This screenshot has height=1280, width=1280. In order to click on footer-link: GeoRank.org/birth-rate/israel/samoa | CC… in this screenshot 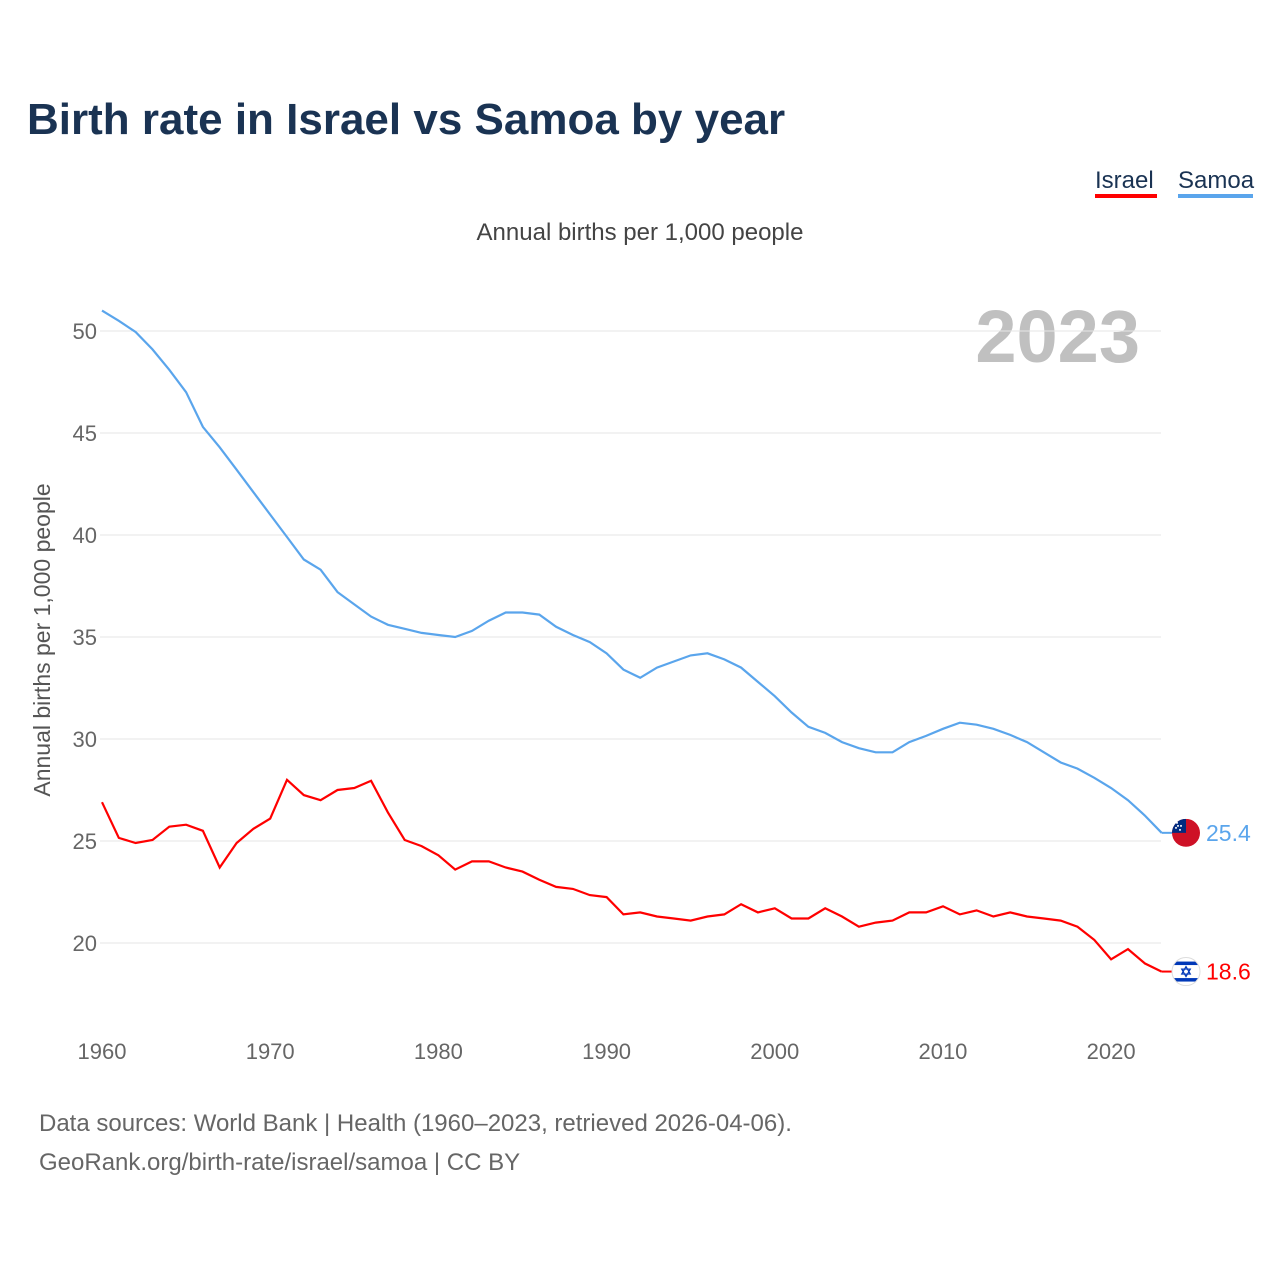, I will do `click(279, 1162)`.